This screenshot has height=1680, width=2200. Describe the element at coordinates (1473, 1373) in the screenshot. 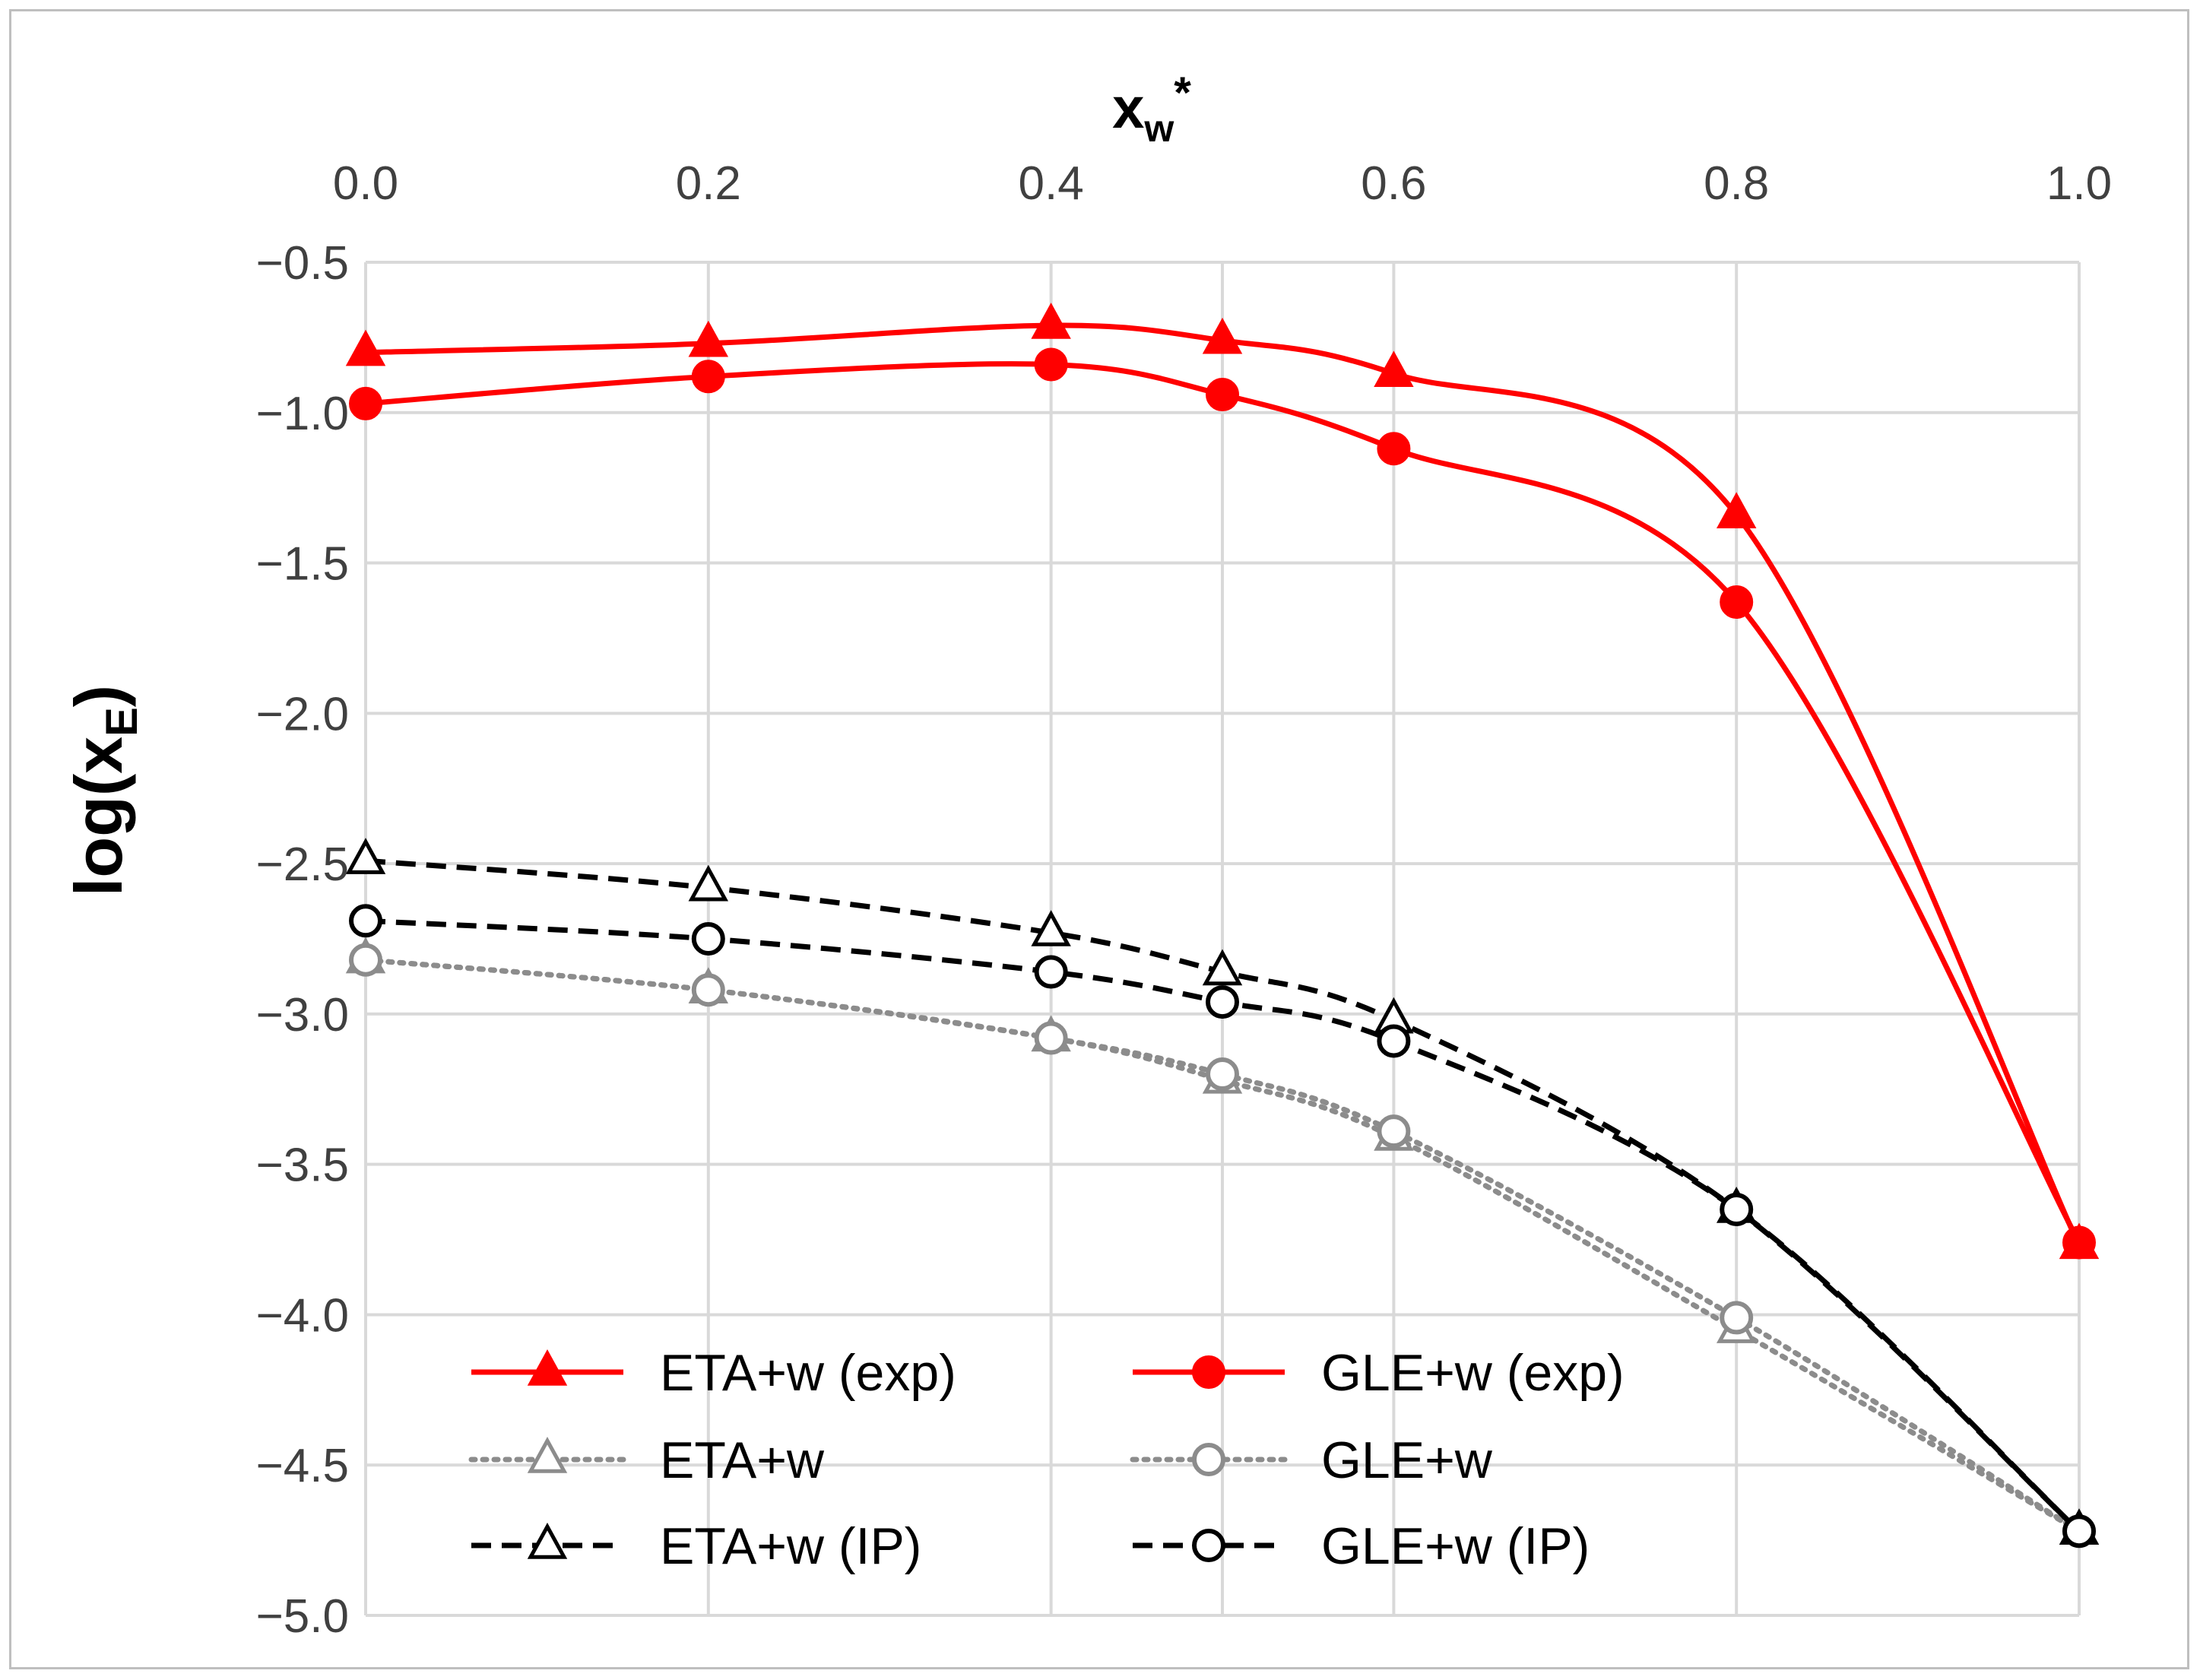

I see `legend-label: GLE+w (exp)` at that location.